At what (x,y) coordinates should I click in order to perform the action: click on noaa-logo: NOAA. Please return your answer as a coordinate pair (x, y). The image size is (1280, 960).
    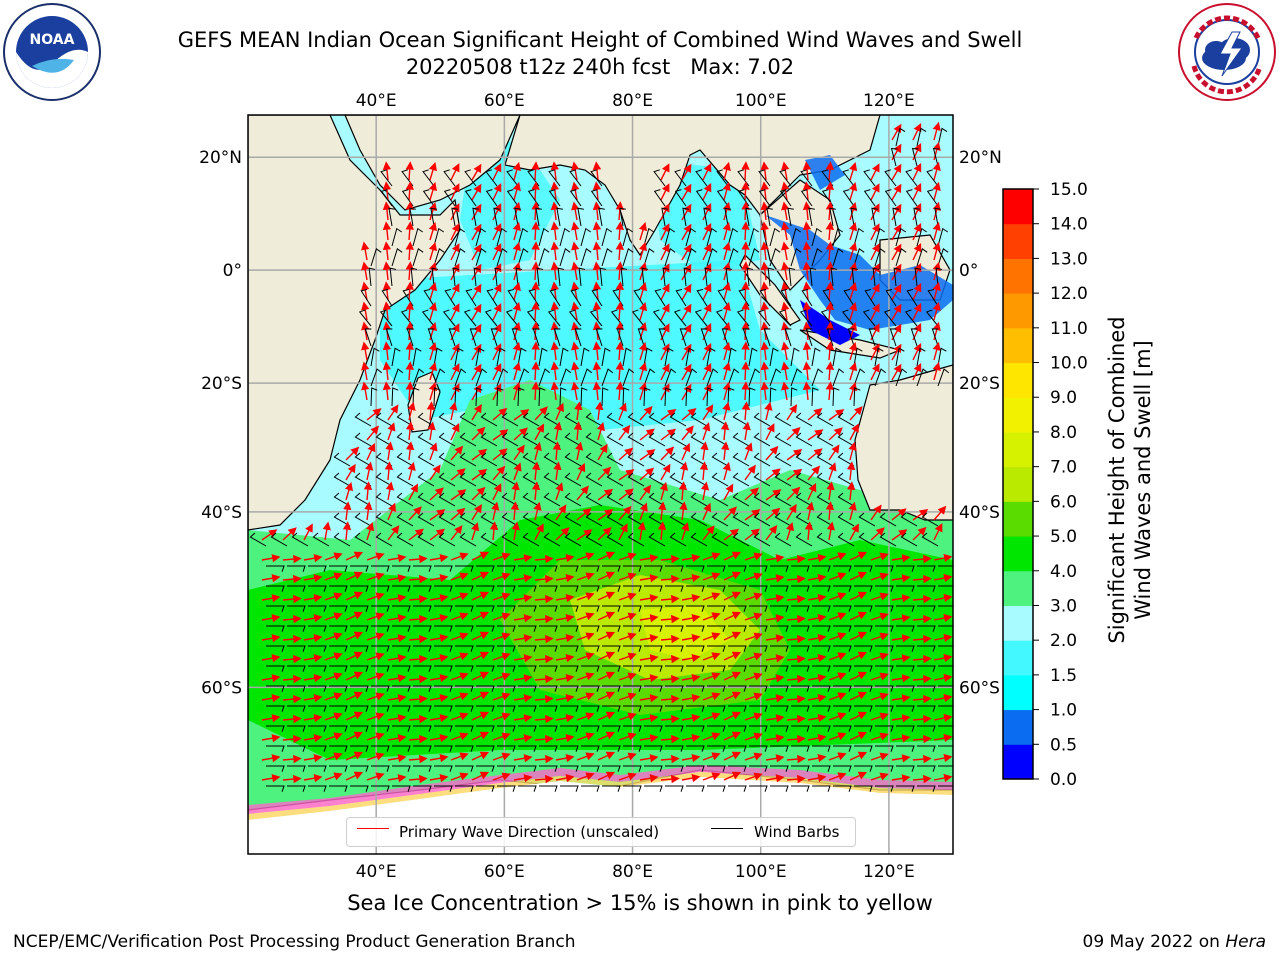
    Looking at the image, I should click on (52, 52).